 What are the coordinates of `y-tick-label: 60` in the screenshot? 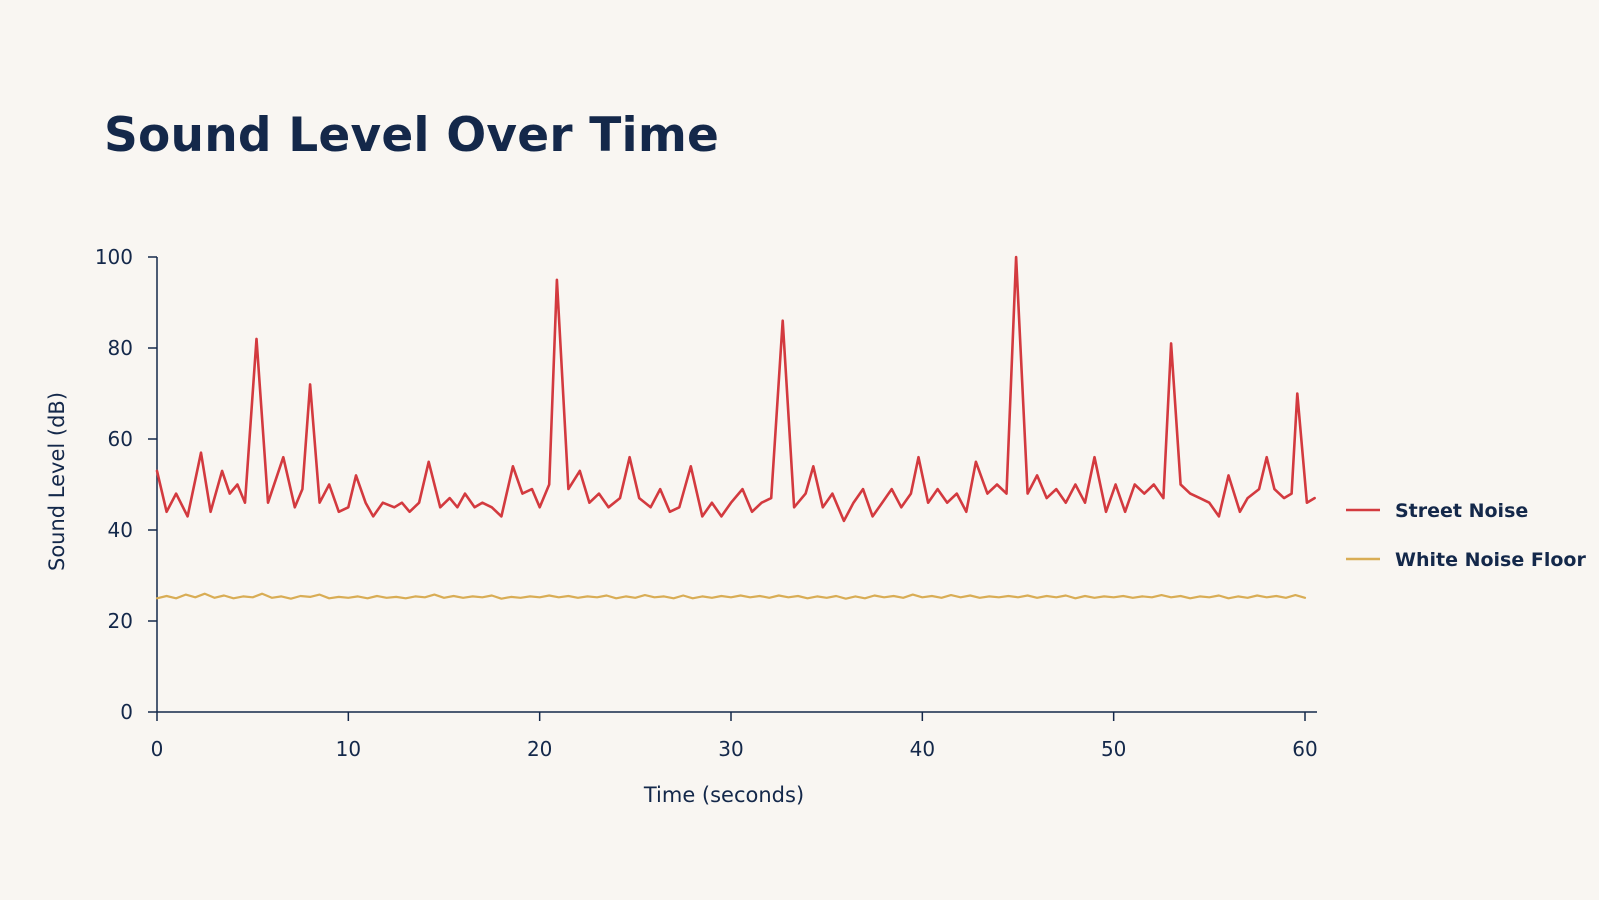 It's located at (120, 439).